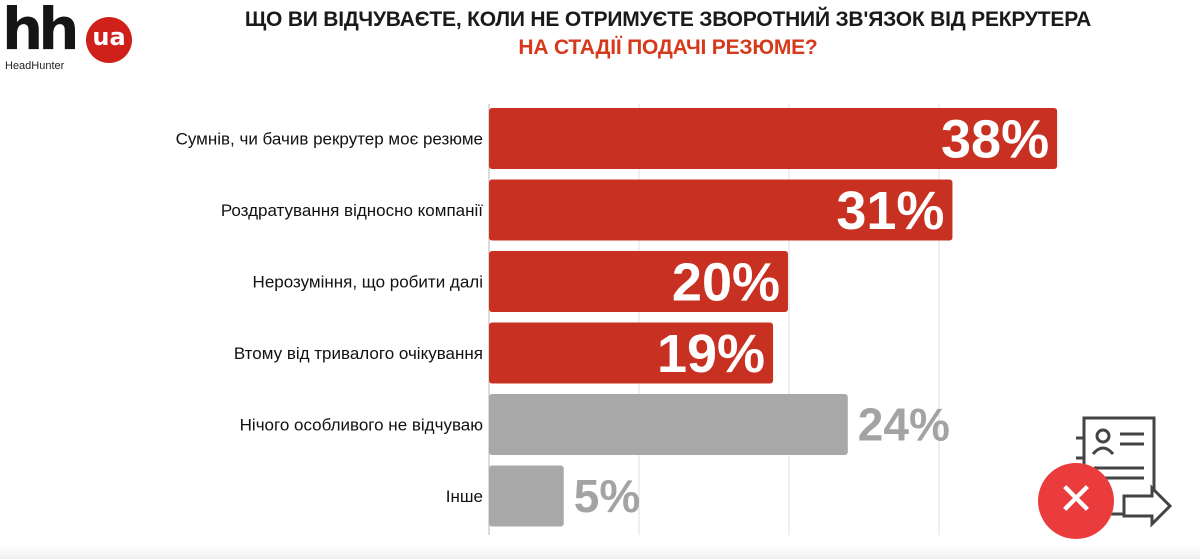  I want to click on headhunter-logo: hh ua HeadHunter, so click(72, 37).